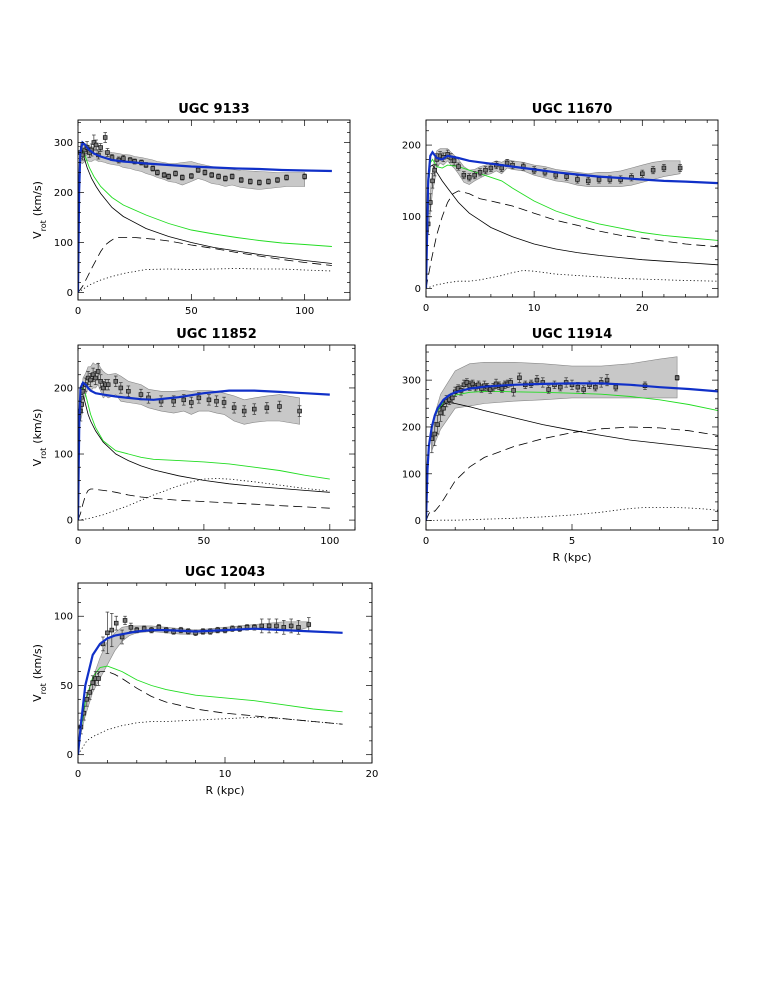  I want to click on x-tick-label: 20, so click(372, 774).